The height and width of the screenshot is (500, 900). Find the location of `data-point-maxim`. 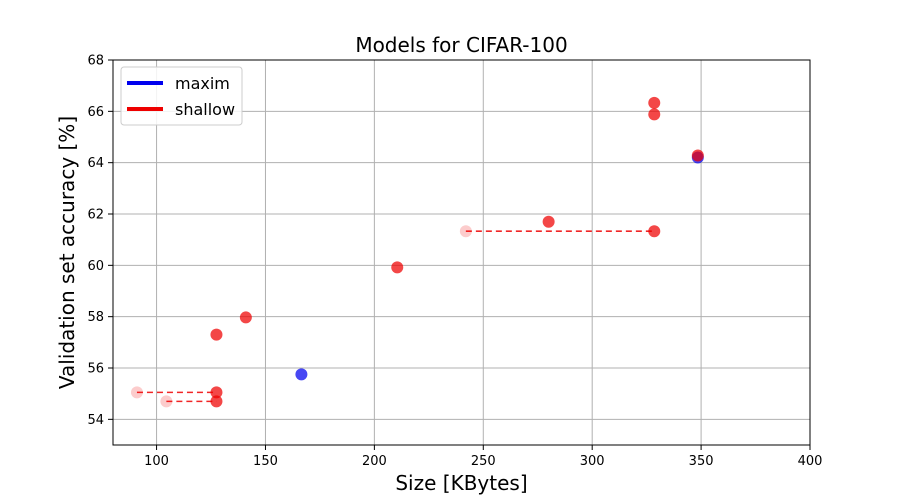

data-point-maxim is located at coordinates (301, 374).